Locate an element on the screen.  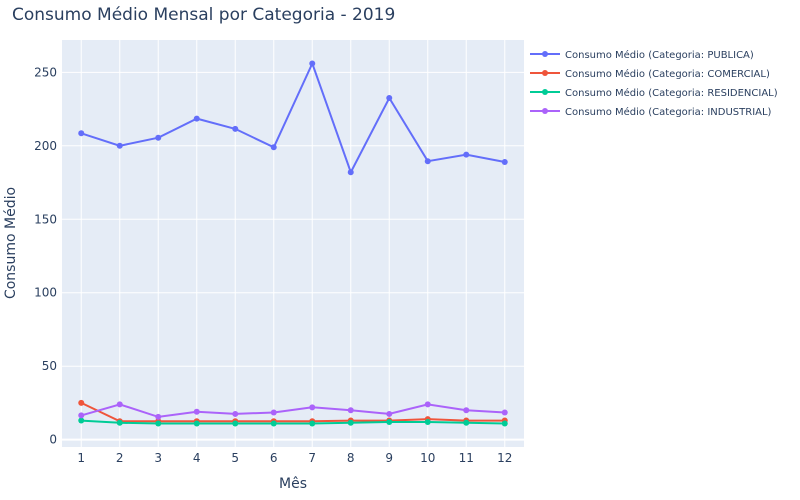
legend-item: Consumo Médio (Categoria: INDUSTRIAL) is located at coordinates (651, 112).